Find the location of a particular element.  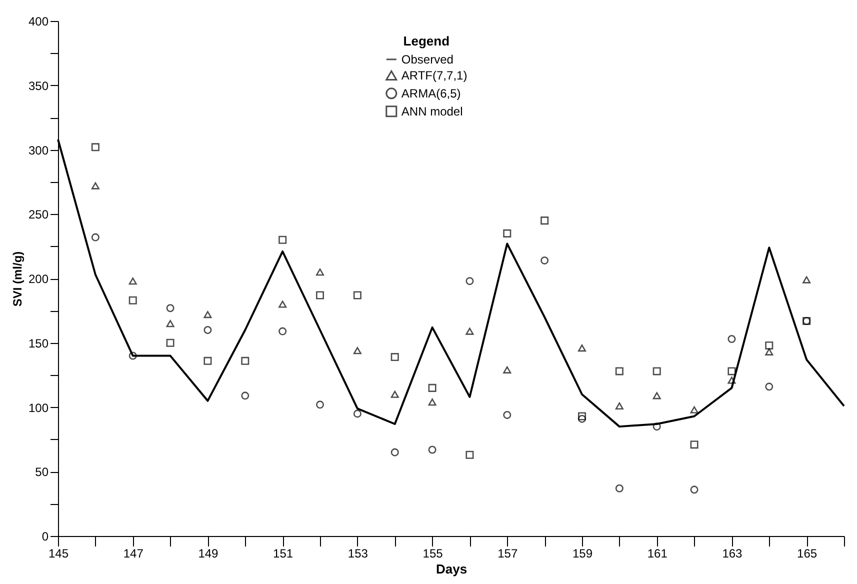

x-tick-label: 165 is located at coordinates (807, 553).